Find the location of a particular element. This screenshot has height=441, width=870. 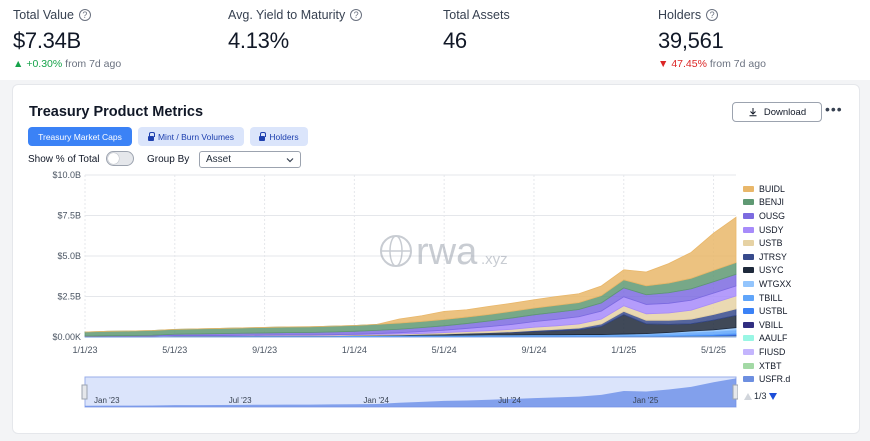

up-arrow-icon: ▲ is located at coordinates (18, 64).